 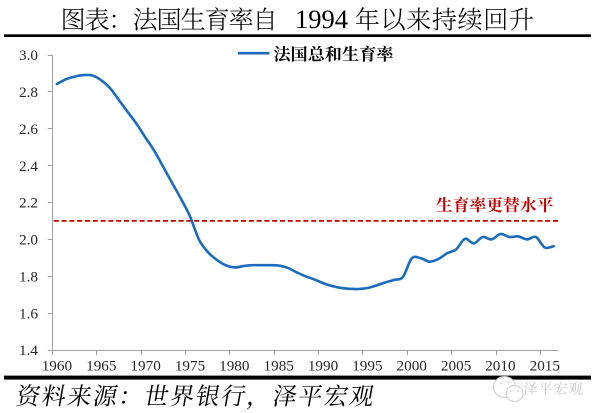 What do you see at coordinates (28, 203) in the screenshot?
I see `svg-text: 2.2` at bounding box center [28, 203].